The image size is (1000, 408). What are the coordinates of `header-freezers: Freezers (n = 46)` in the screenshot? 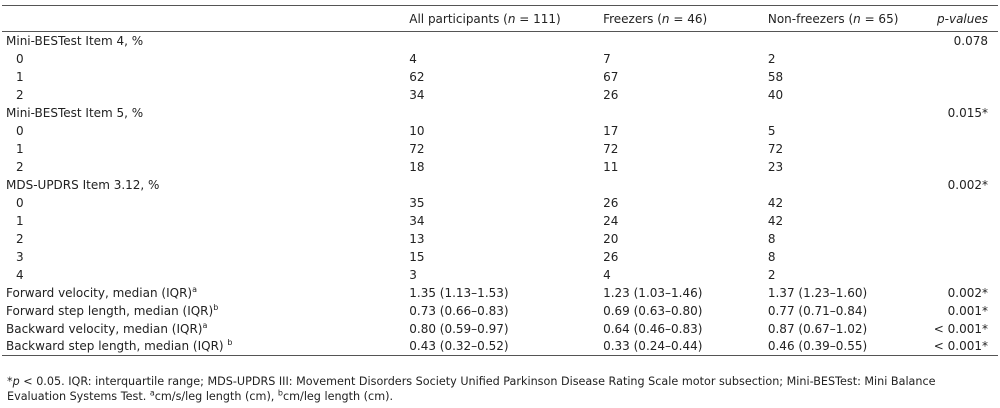 It's located at (681, 19).